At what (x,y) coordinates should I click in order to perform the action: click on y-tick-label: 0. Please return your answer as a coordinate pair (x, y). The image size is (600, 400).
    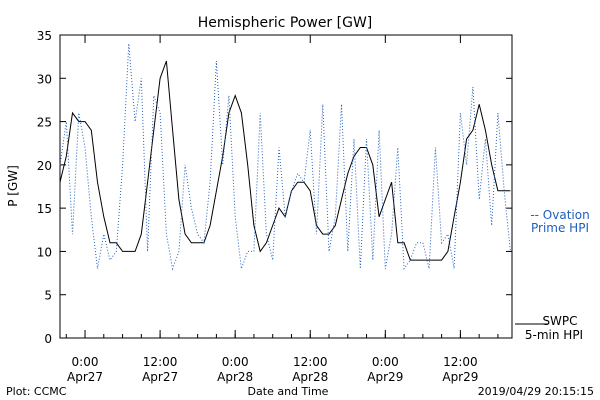
    Looking at the image, I should click on (48, 339).